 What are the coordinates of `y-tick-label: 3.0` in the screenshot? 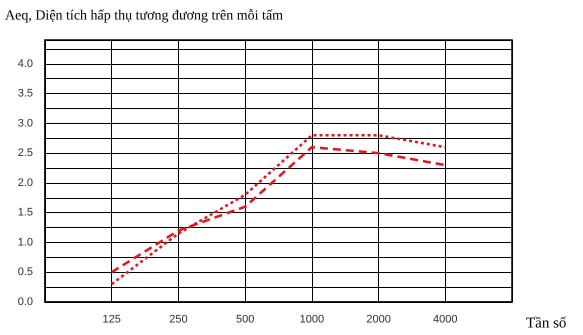 It's located at (25, 123).